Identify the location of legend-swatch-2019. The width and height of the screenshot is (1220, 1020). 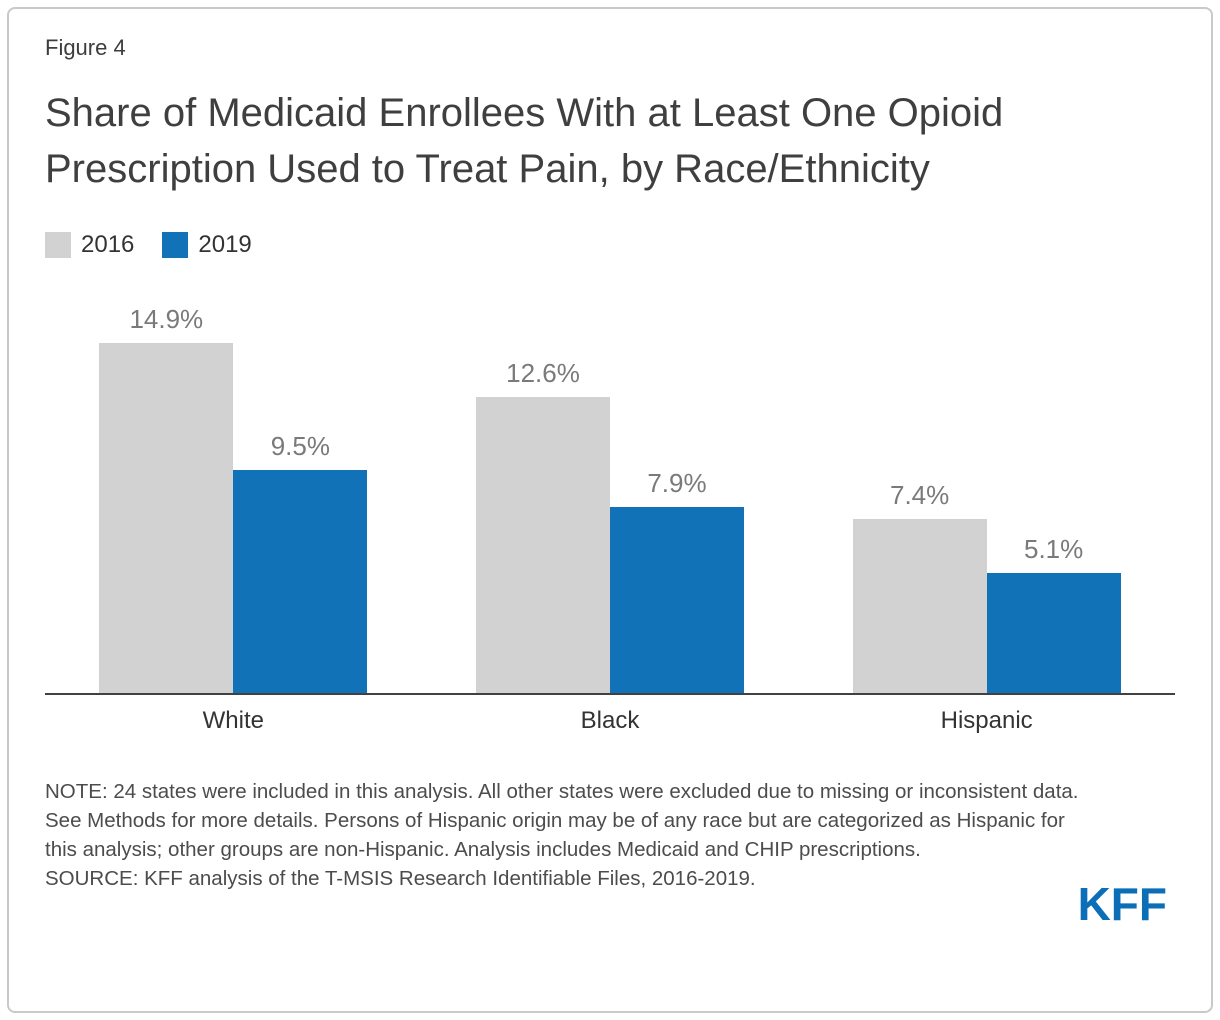
(175, 245).